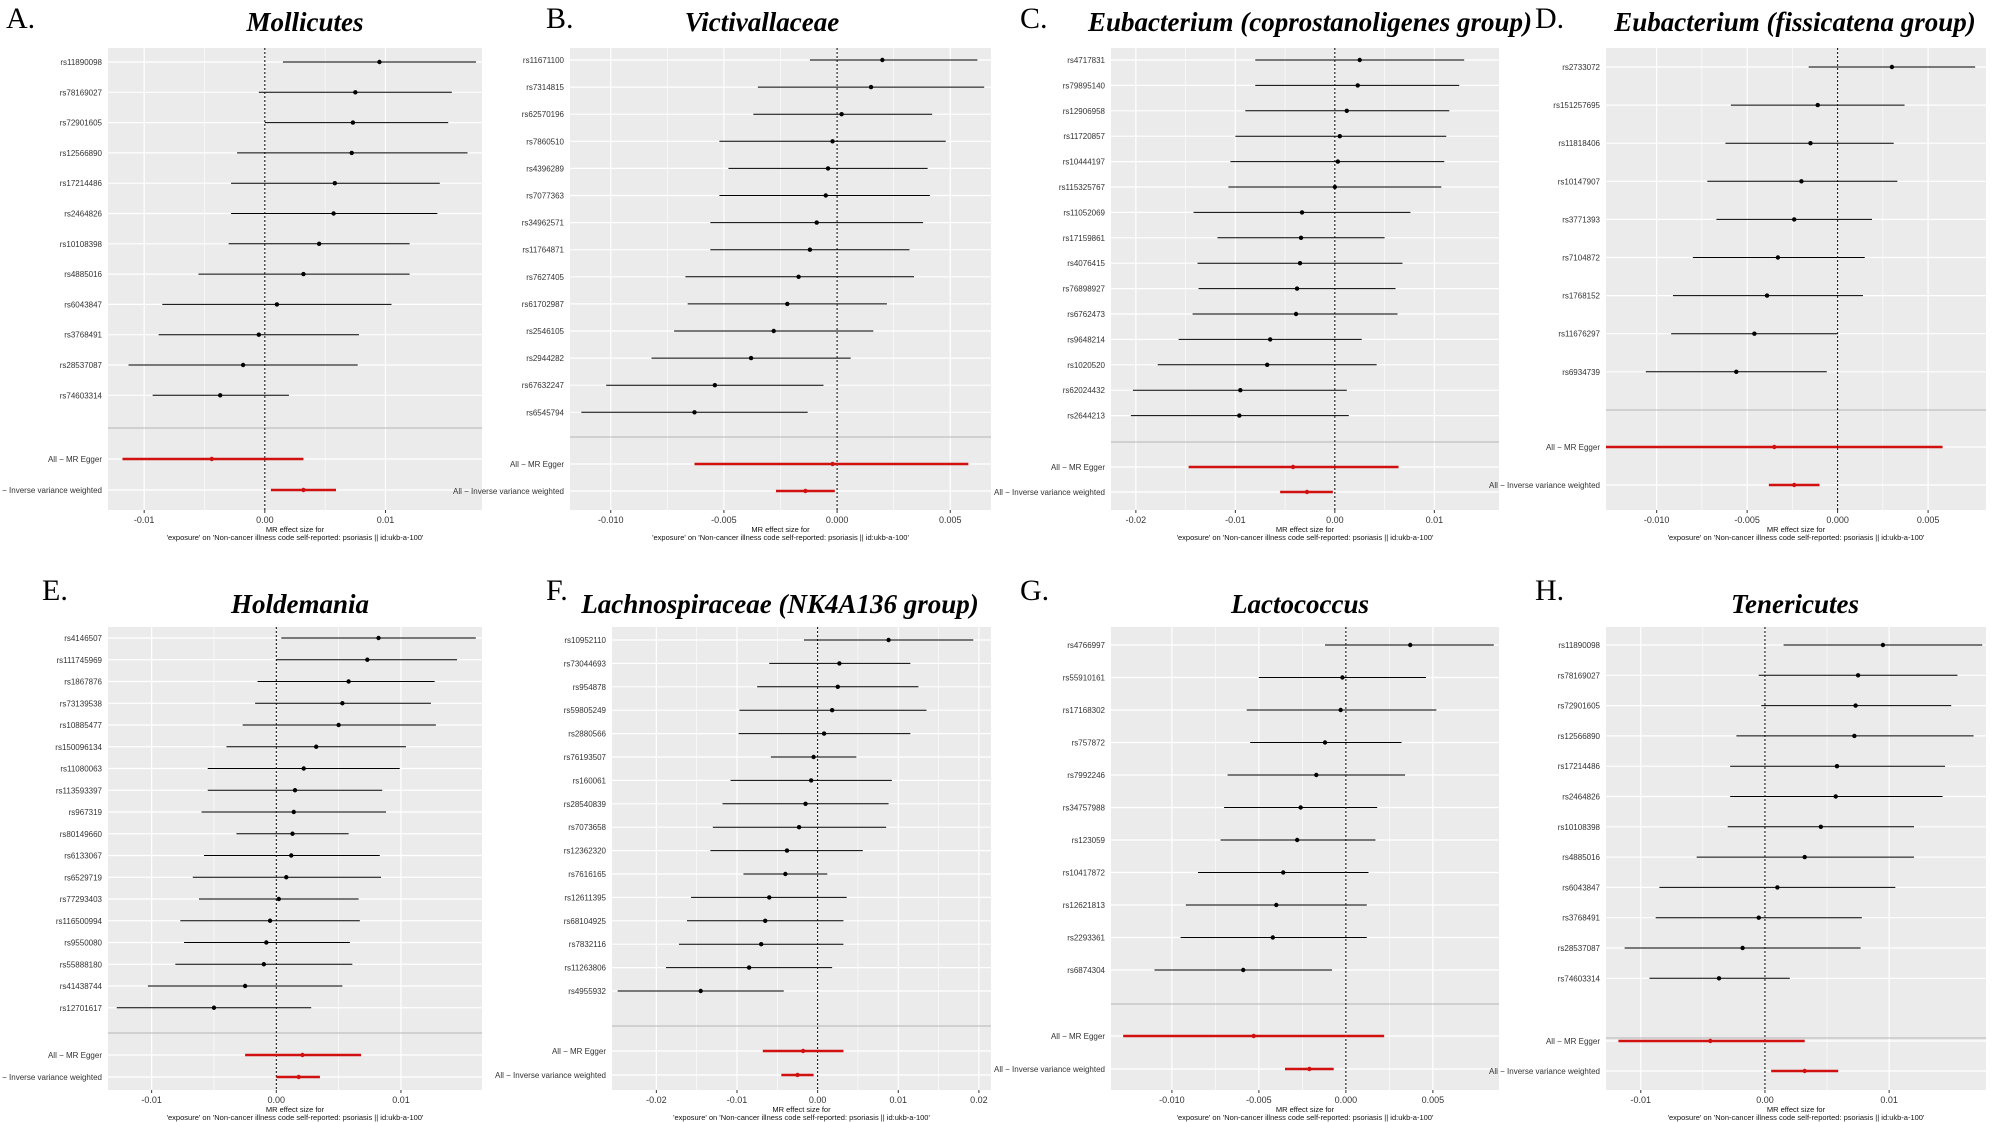  I want to click on panel-label: E., so click(55, 590).